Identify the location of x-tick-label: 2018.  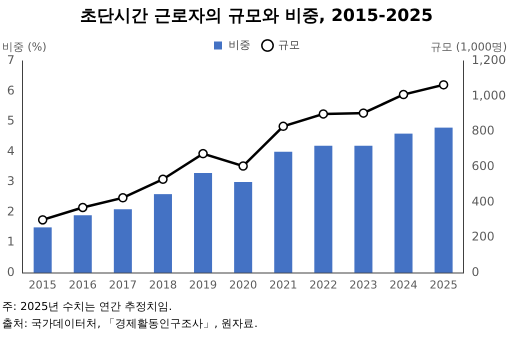
(162, 285).